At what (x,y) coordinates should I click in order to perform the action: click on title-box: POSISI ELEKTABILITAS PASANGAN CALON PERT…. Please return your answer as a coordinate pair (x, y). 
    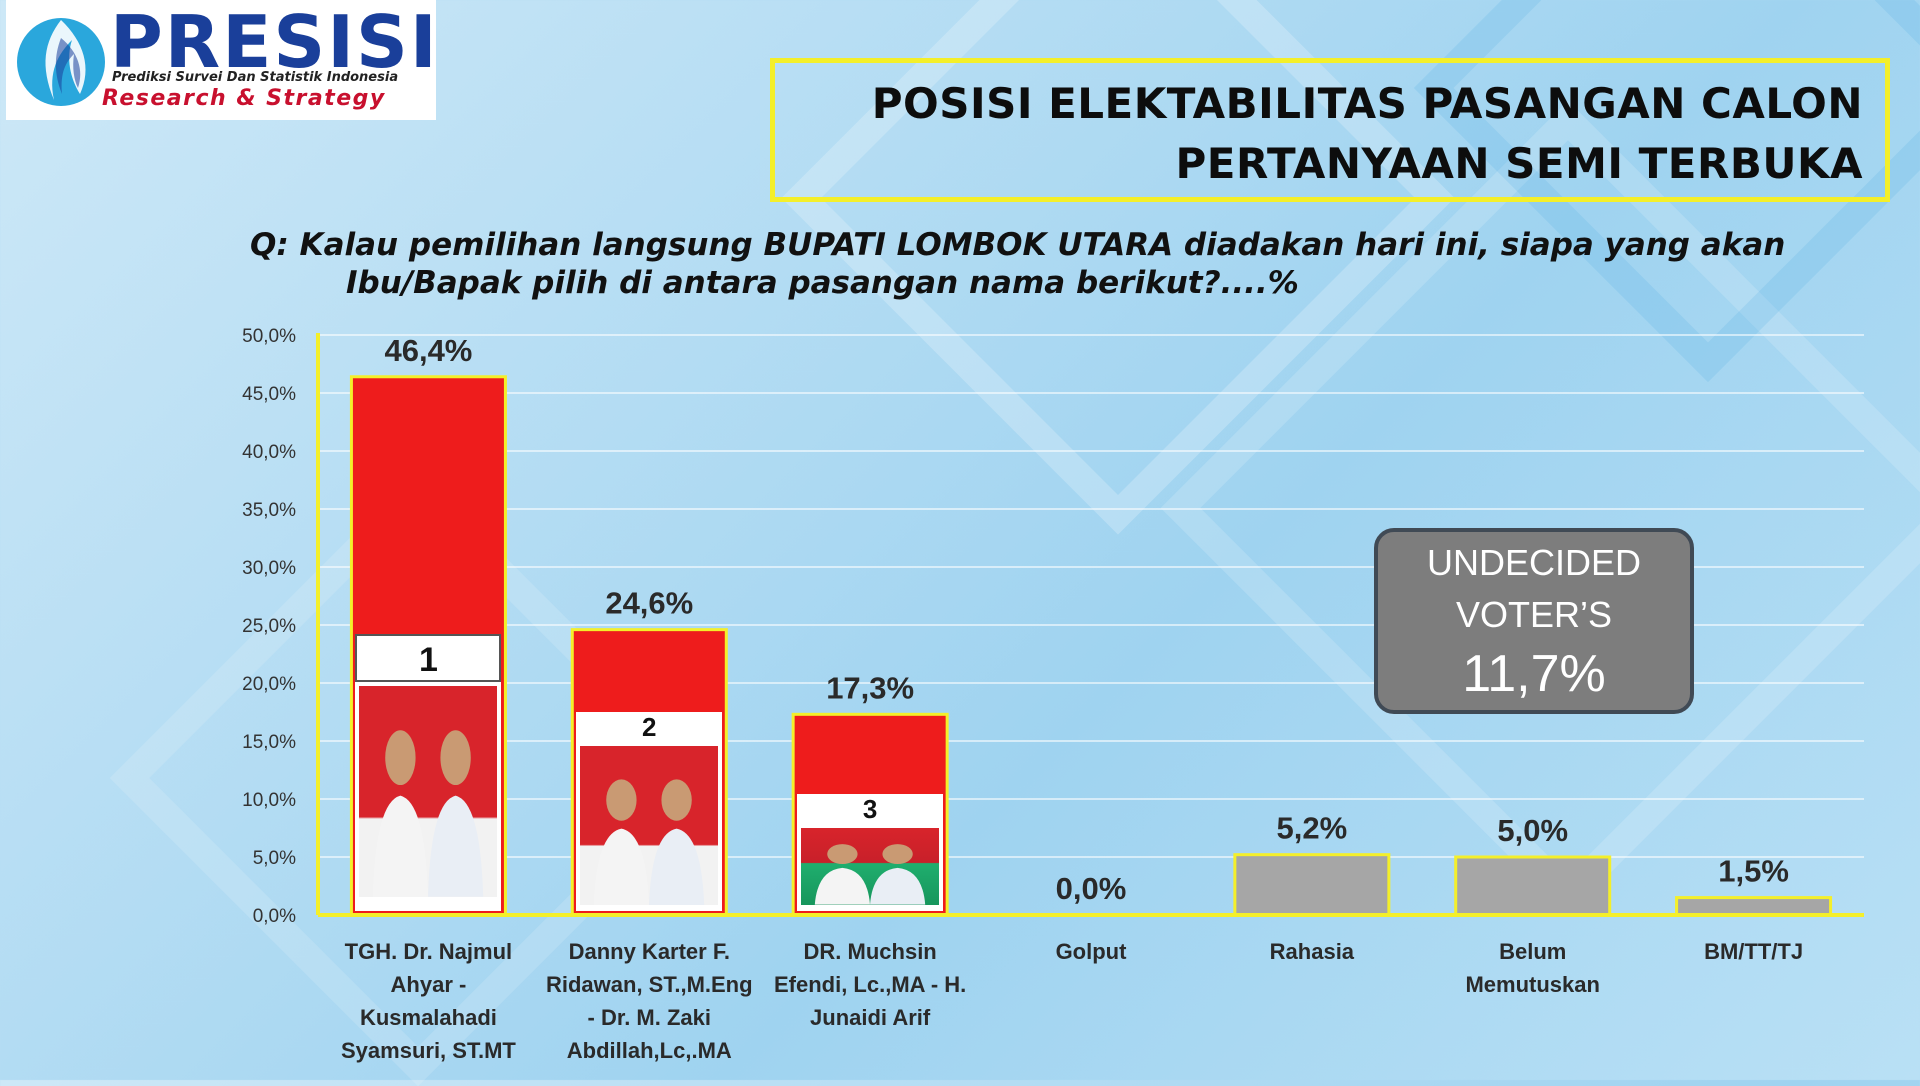
    Looking at the image, I should click on (1330, 130).